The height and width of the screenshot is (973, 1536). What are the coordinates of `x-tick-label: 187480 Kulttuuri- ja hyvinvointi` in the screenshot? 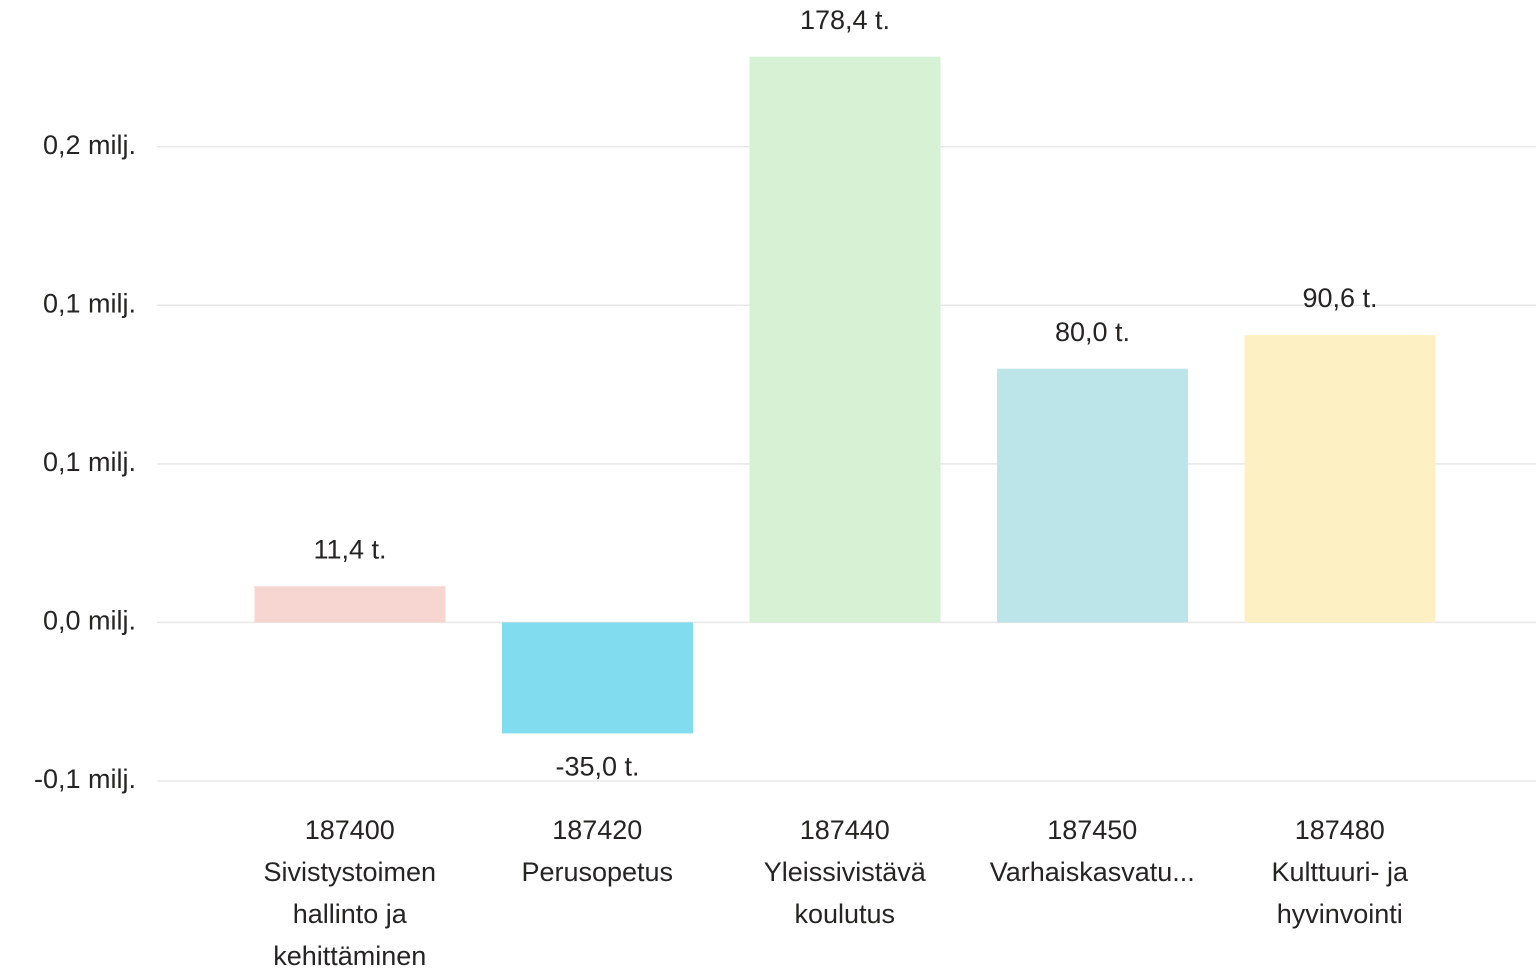 It's located at (1340, 872).